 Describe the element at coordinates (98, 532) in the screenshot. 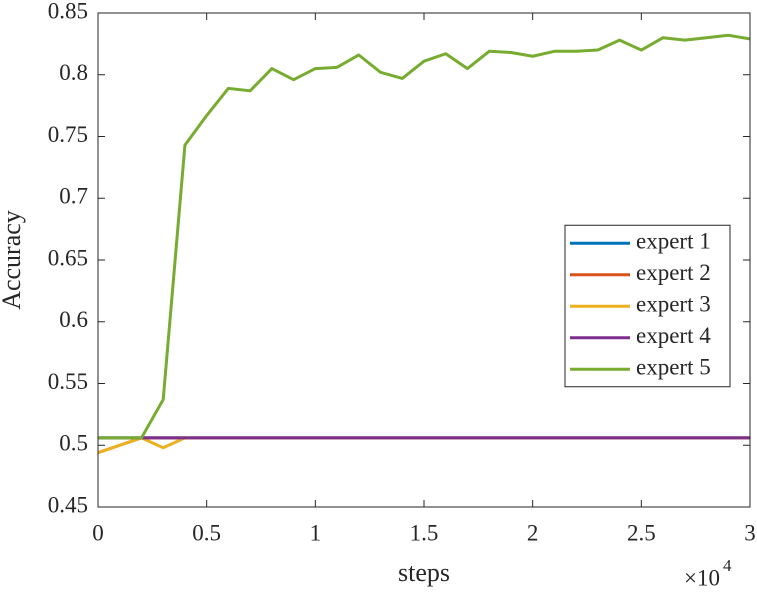

I see `x-tick-label: 0` at that location.